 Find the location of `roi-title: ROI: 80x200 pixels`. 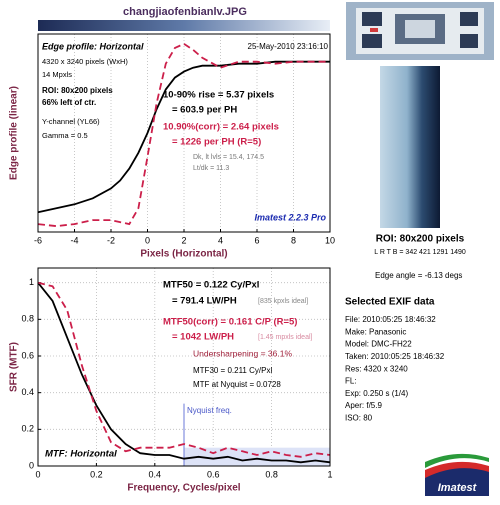

roi-title: ROI: 80x200 pixels is located at coordinates (420, 239).